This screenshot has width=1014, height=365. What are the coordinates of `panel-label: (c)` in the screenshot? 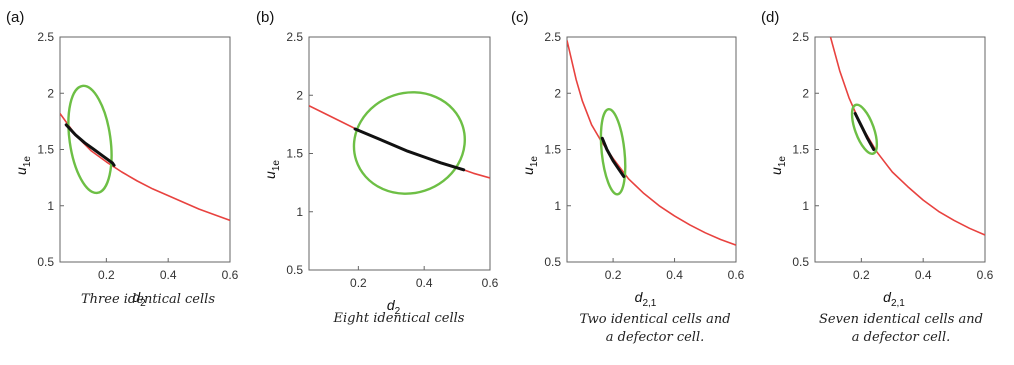 It's located at (520, 17).